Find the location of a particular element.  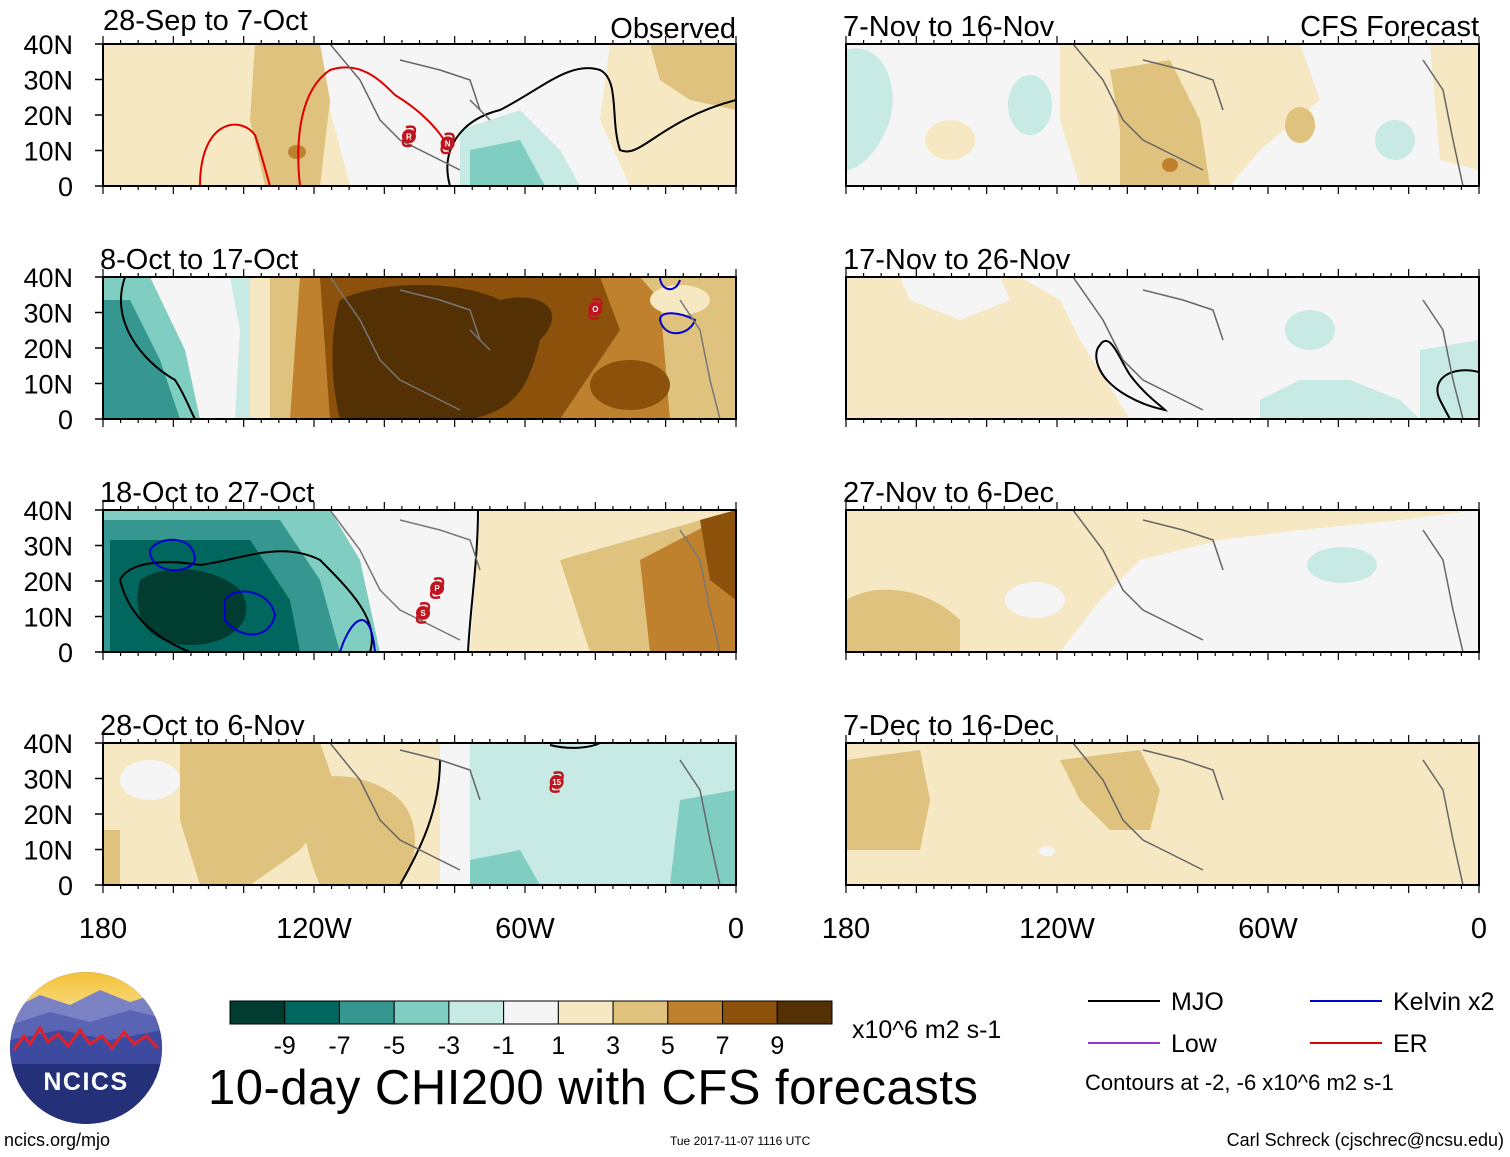

panel-title: 27-Nov to 6-Dec is located at coordinates (948, 493).